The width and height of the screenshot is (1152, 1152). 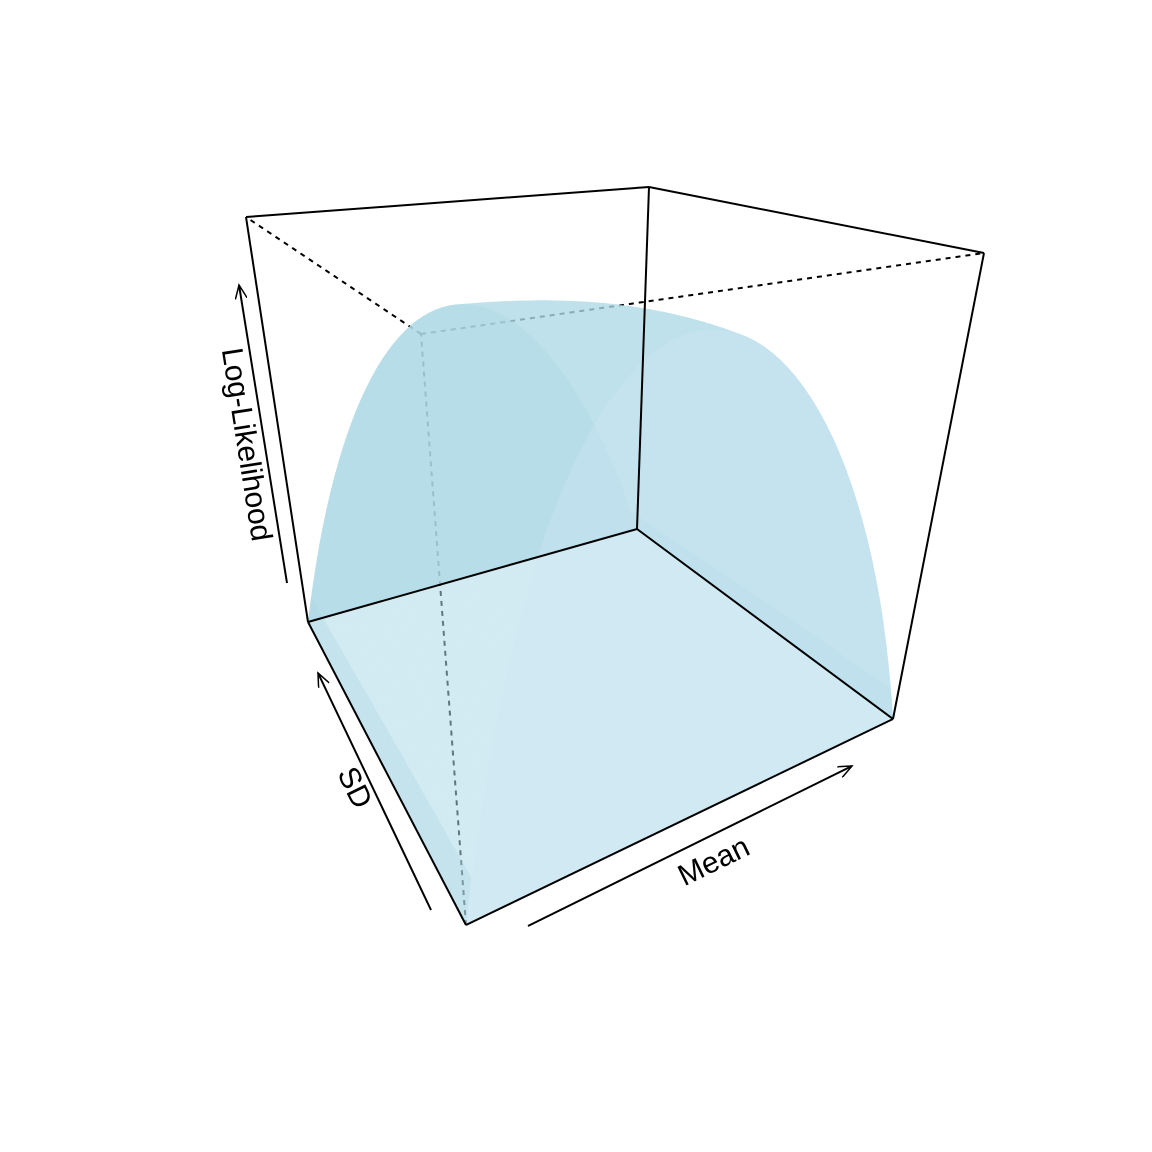 I want to click on mean-axis-label: Mean, so click(x=714, y=861).